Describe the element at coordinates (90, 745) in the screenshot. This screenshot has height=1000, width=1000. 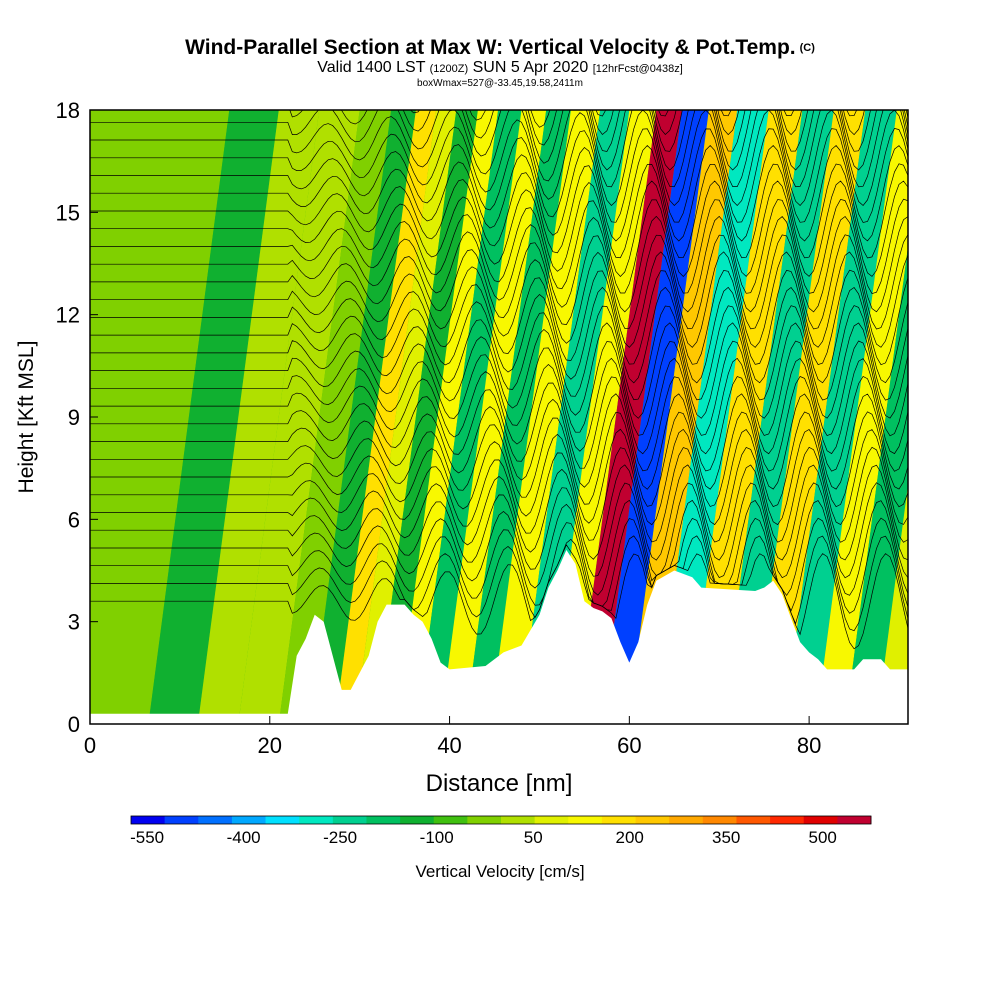
I see `x-tick-label: 0` at that location.